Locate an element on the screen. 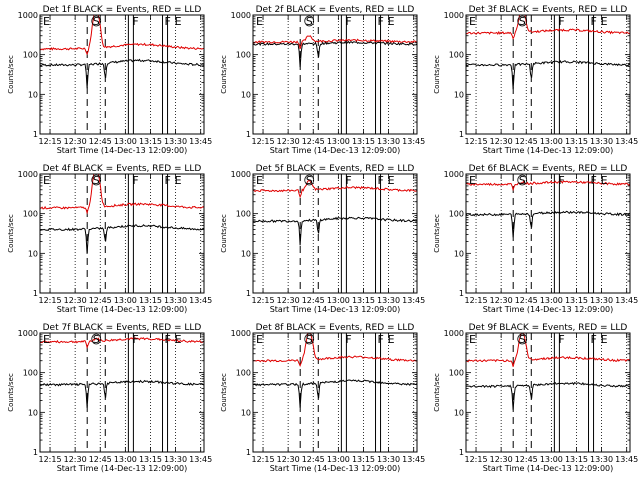 This screenshot has width=640, height=480. marker-ring is located at coordinates (96, 21).